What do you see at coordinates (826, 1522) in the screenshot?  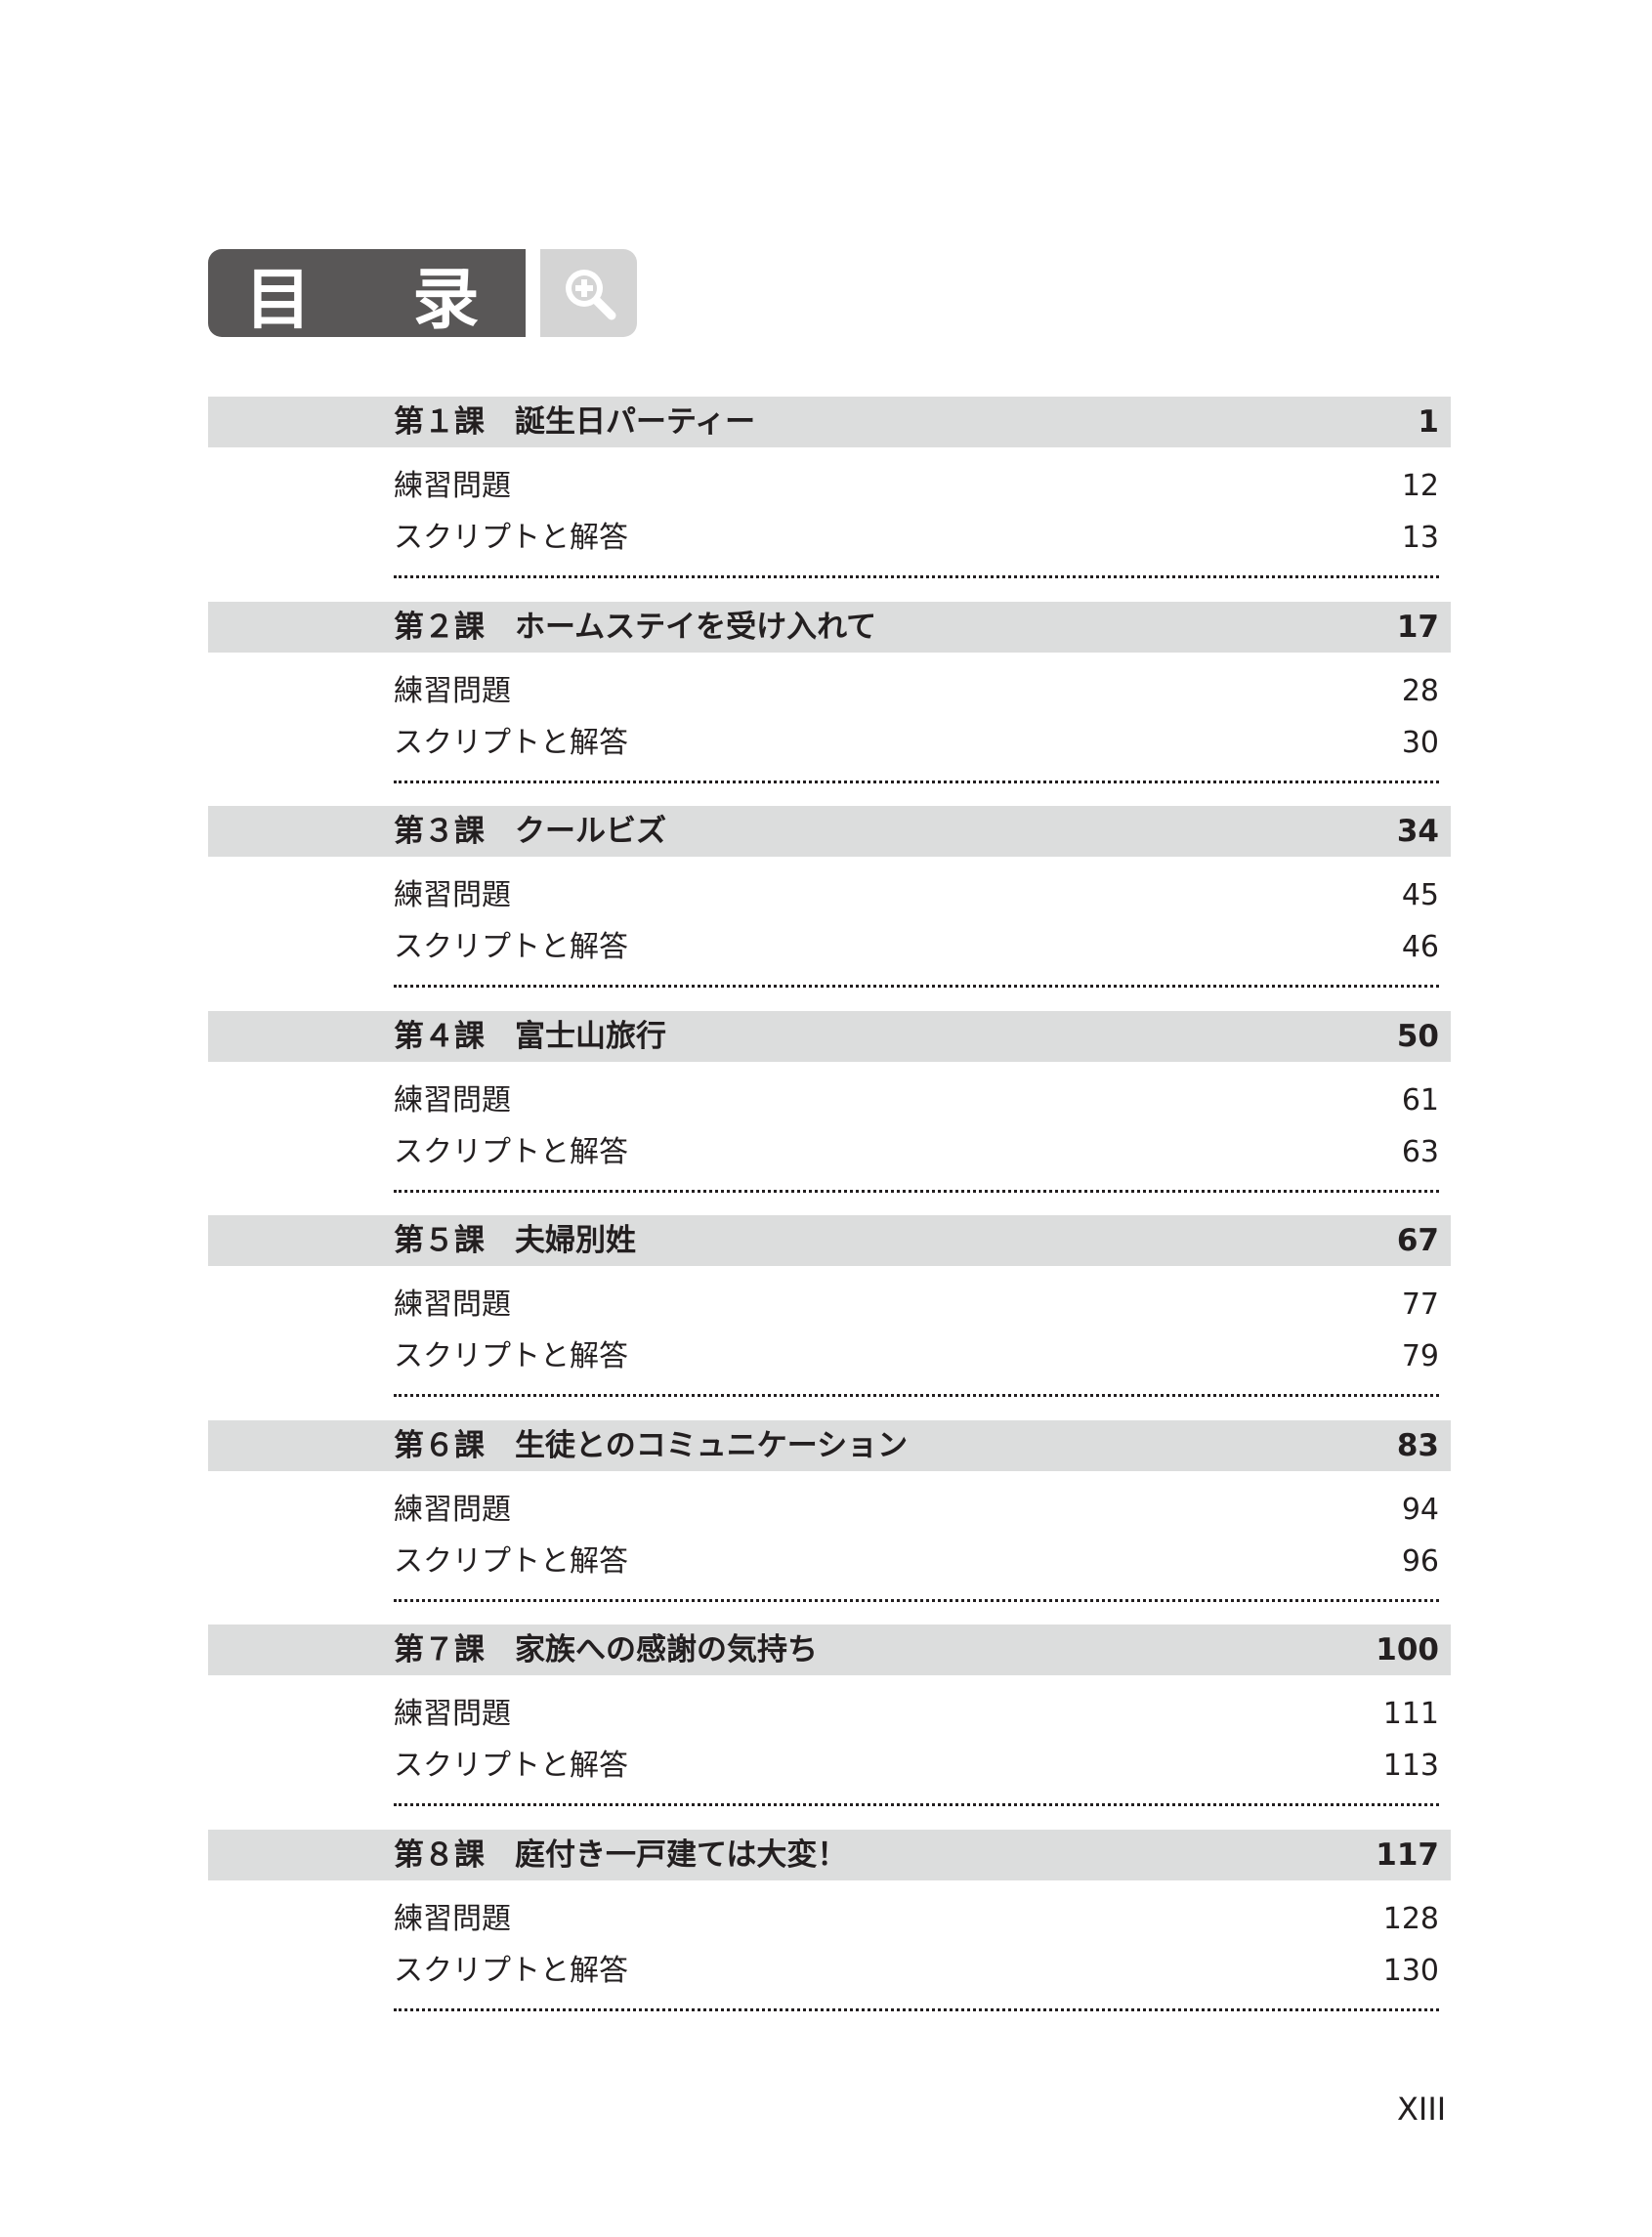 I see `toc-chapter: 第６課 生徒とのコミュニケーション 83 練習問題 94 スクリプトと解答 96` at bounding box center [826, 1522].